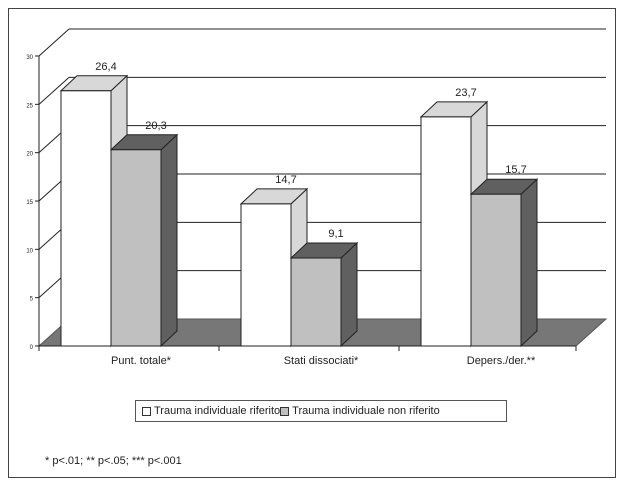  What do you see at coordinates (155, 126) in the screenshot?
I see `data-label-series-2-1: 20,3` at bounding box center [155, 126].